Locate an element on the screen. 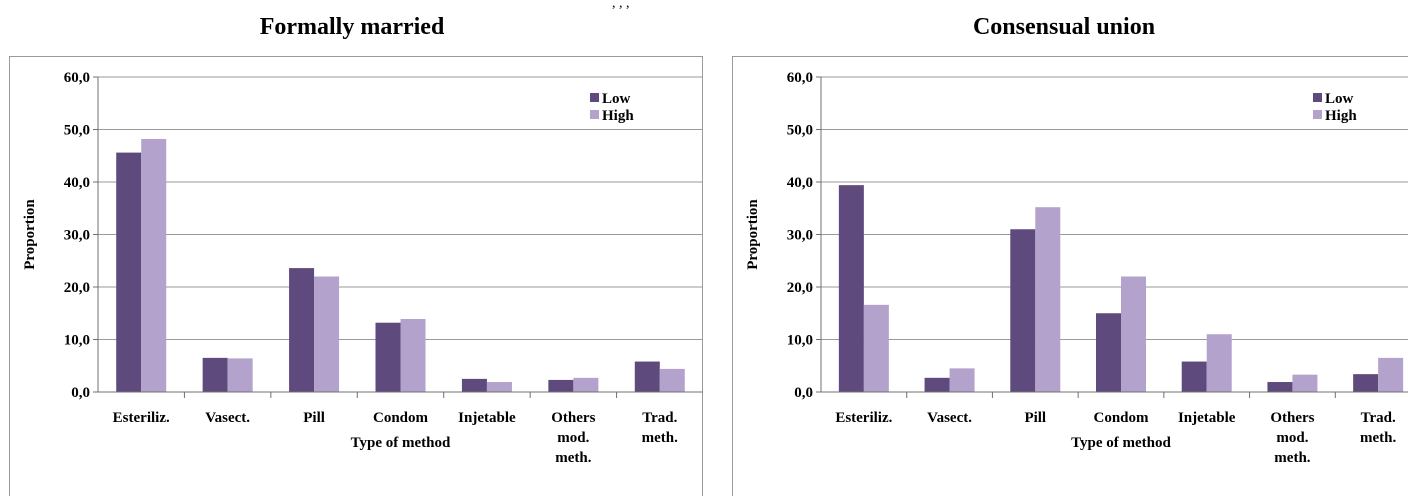  top-fragment: , , , is located at coordinates (621, 5).